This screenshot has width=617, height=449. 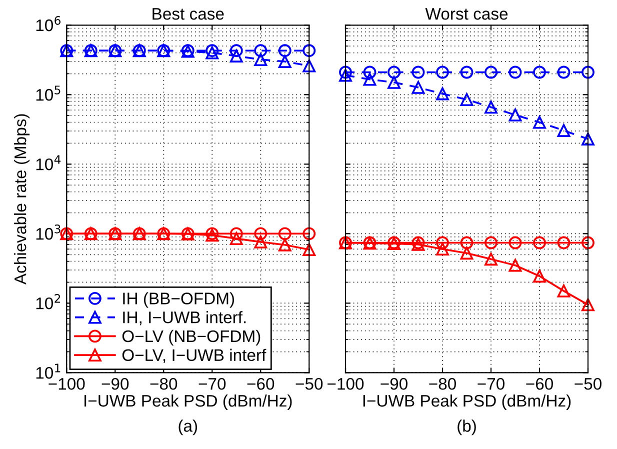 What do you see at coordinates (191, 338) in the screenshot?
I see `legend-label: O−LV (NB−OFDM)` at bounding box center [191, 338].